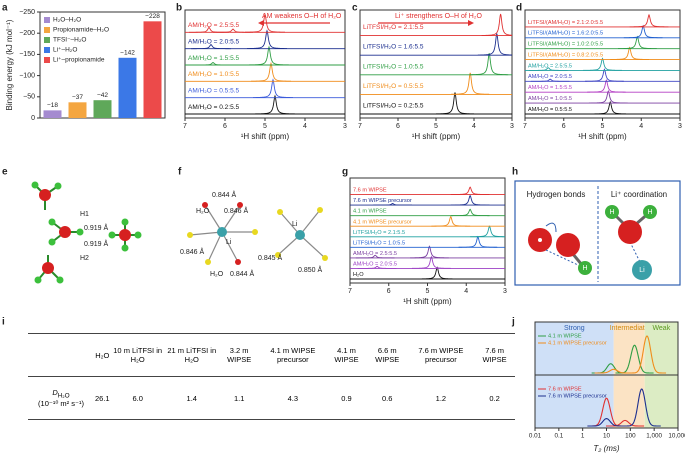 This screenshot has height=460, width=685. I want to click on series-label: AM/H₂O = 0.2:5.5, so click(213, 107).